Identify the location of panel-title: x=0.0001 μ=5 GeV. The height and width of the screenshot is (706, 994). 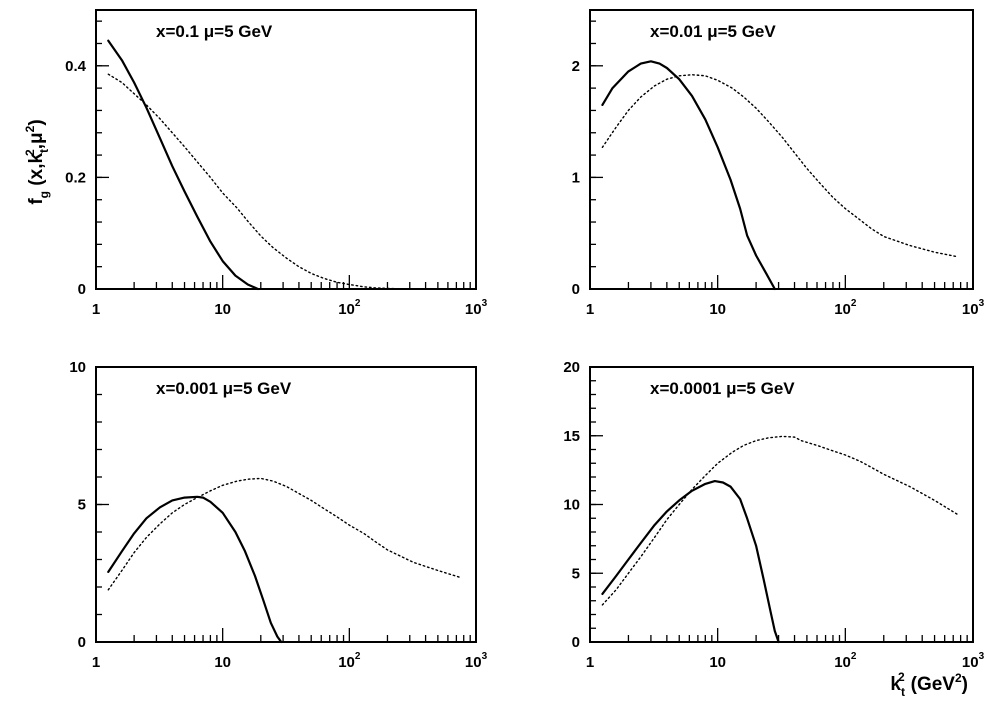
(722, 388).